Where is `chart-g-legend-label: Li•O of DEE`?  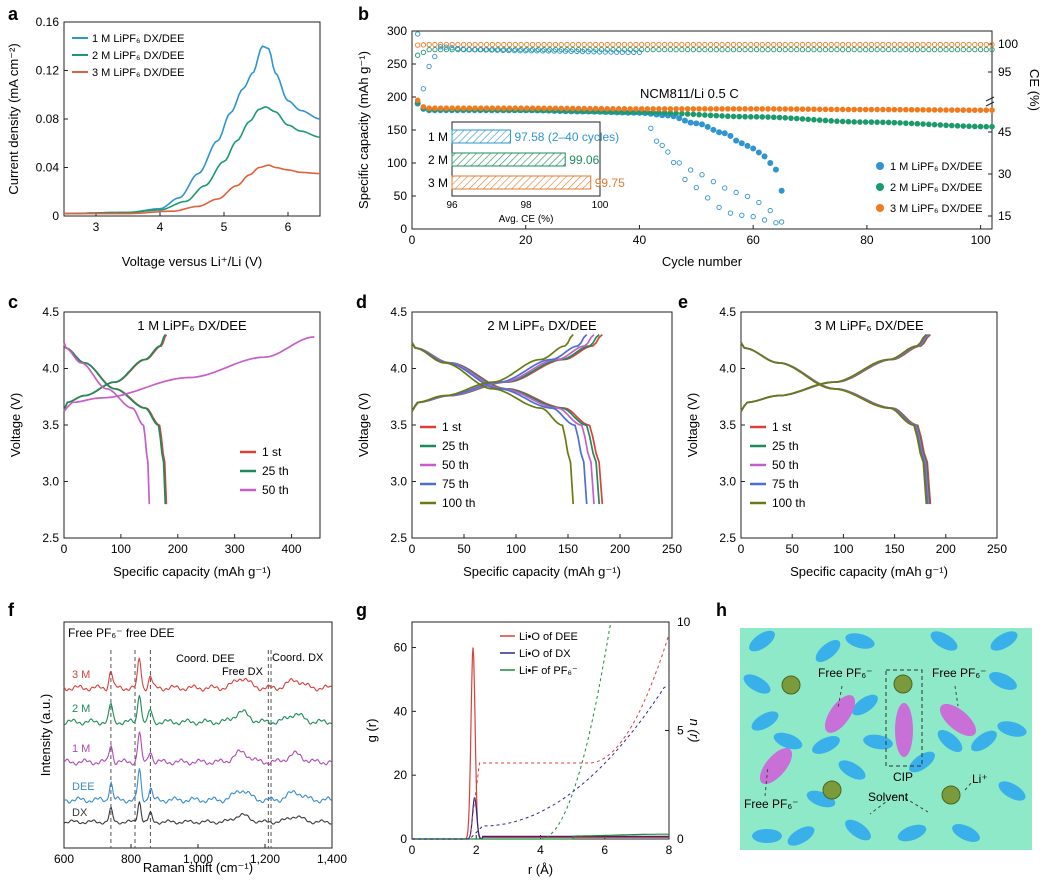
chart-g-legend-label: Li•O of DEE is located at coordinates (548, 637).